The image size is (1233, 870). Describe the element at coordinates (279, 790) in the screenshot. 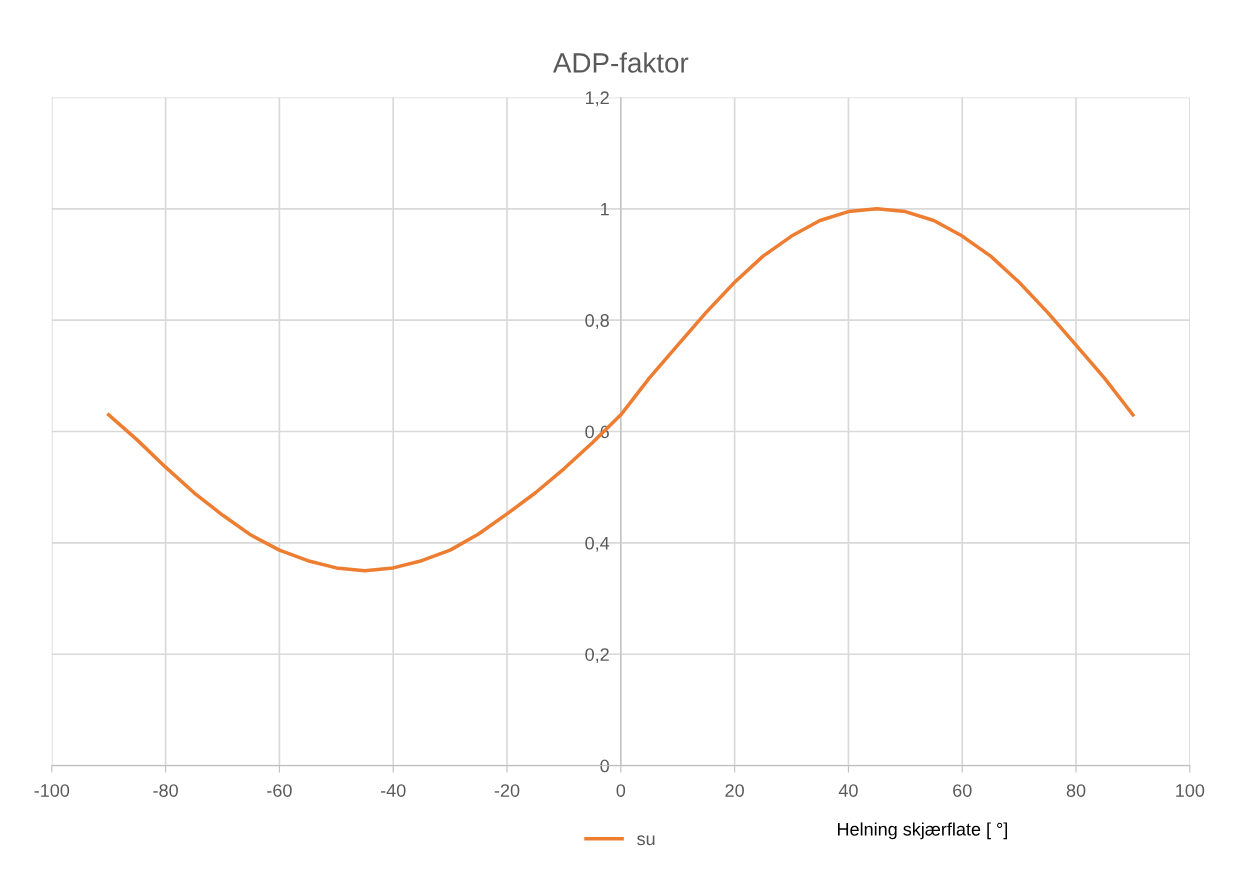

I see `x-tick-label: -60` at that location.